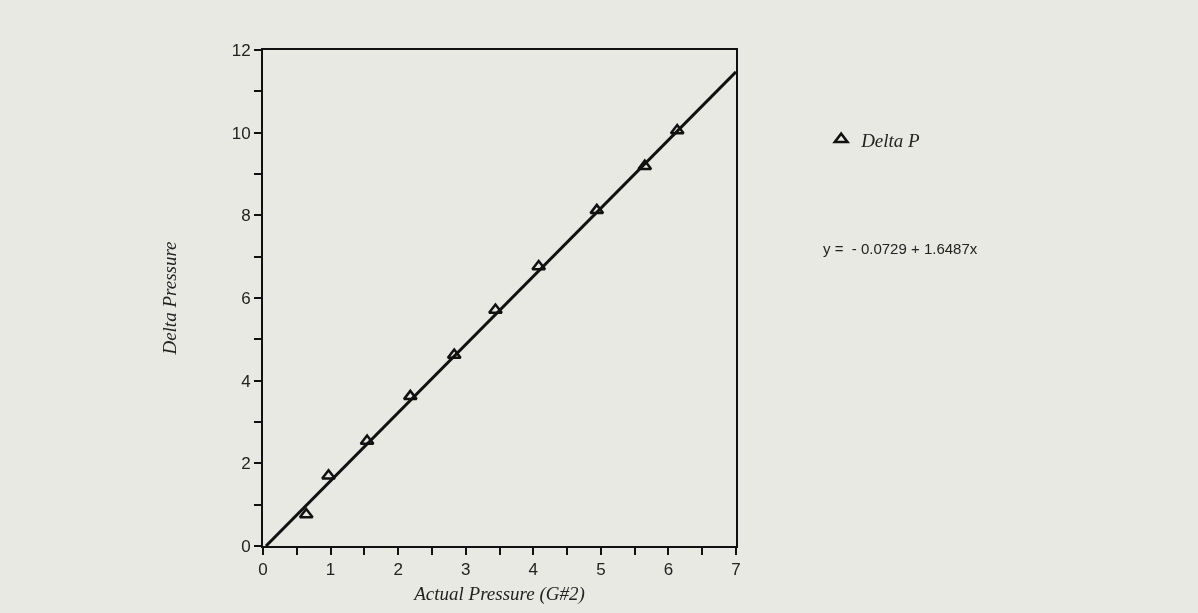 This screenshot has height=613, width=1198. What do you see at coordinates (736, 570) in the screenshot?
I see `x-tick-label: 7` at bounding box center [736, 570].